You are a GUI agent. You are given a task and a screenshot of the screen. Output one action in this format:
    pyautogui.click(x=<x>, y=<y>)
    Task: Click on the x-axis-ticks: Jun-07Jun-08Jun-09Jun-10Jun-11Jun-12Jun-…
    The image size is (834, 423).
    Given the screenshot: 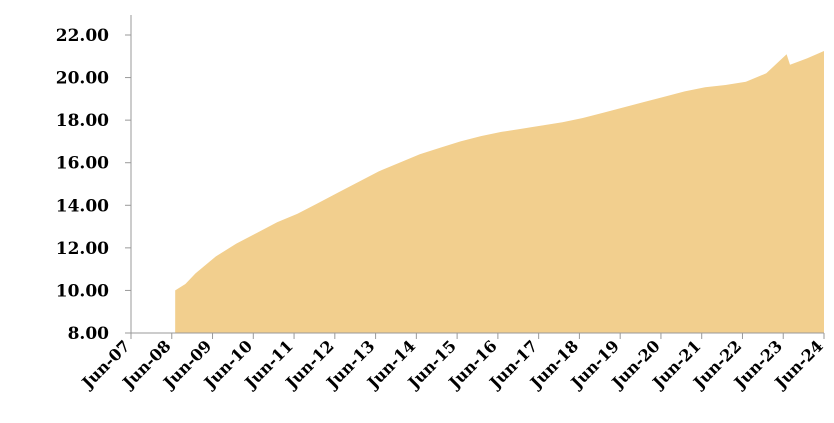 What is the action you would take?
    pyautogui.click(x=452, y=363)
    